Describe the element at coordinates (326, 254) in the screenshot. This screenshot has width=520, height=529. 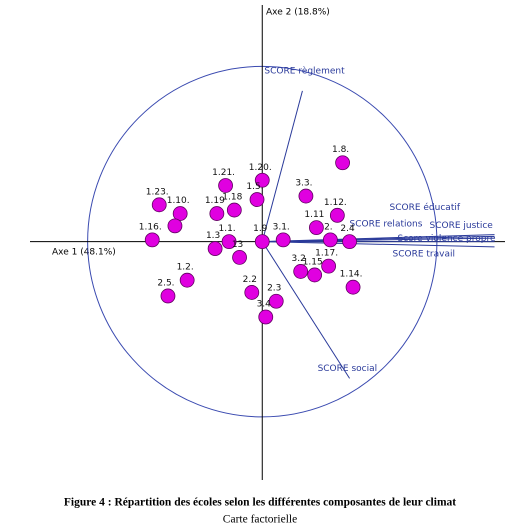
I see `point-label: 1.17.` at that location.